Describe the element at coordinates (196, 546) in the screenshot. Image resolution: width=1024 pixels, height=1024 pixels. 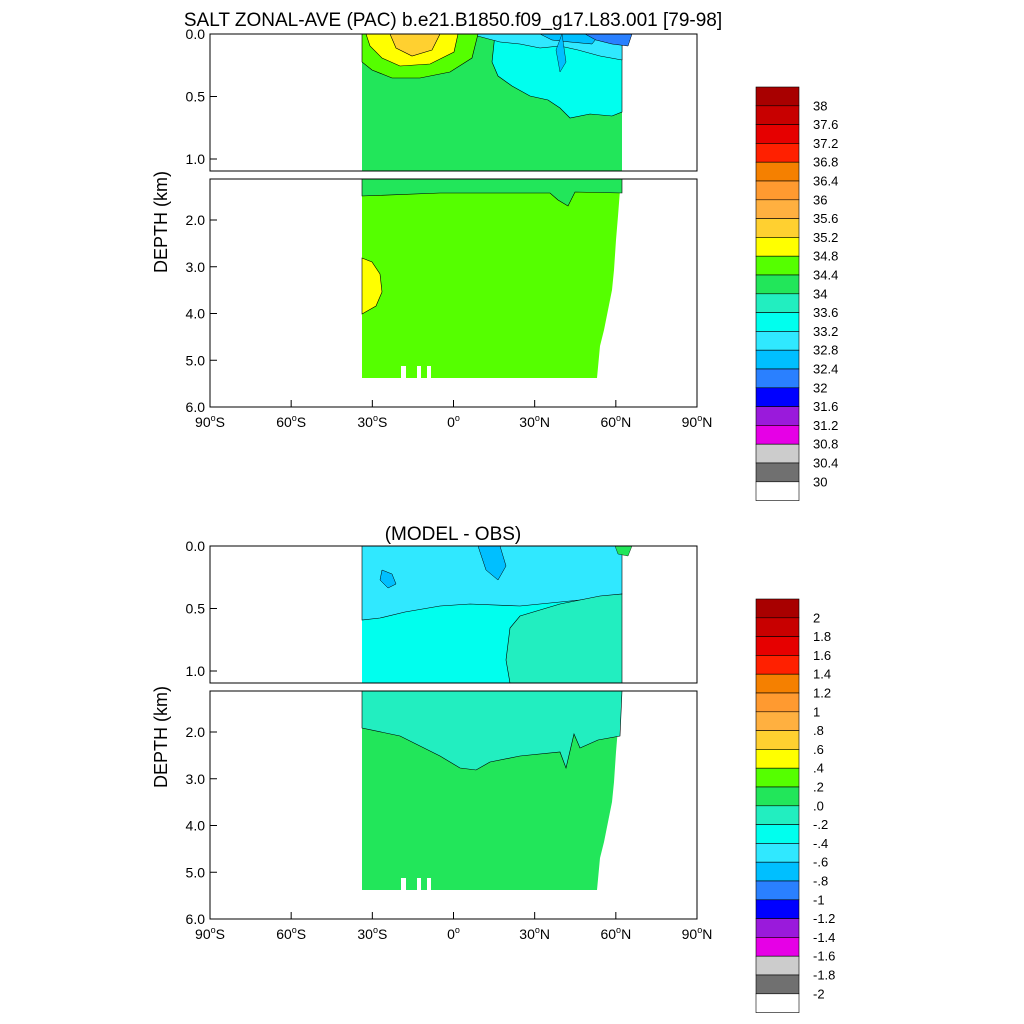
I see `y-tick-label: 0.0` at that location.